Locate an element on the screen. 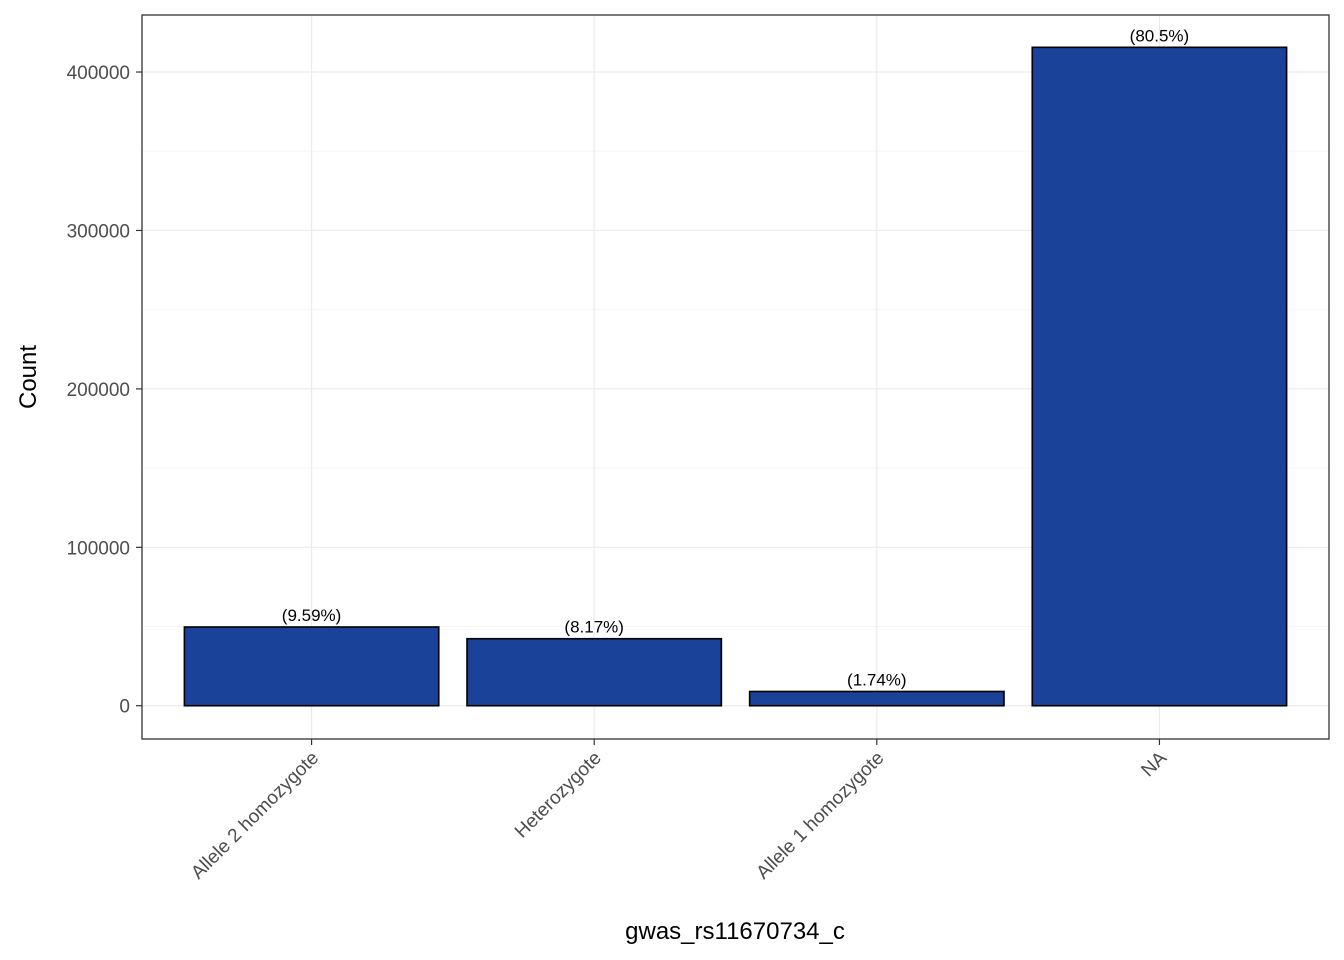 This screenshot has width=1344, height=960. y-tick-label: 100000 is located at coordinates (98, 548).